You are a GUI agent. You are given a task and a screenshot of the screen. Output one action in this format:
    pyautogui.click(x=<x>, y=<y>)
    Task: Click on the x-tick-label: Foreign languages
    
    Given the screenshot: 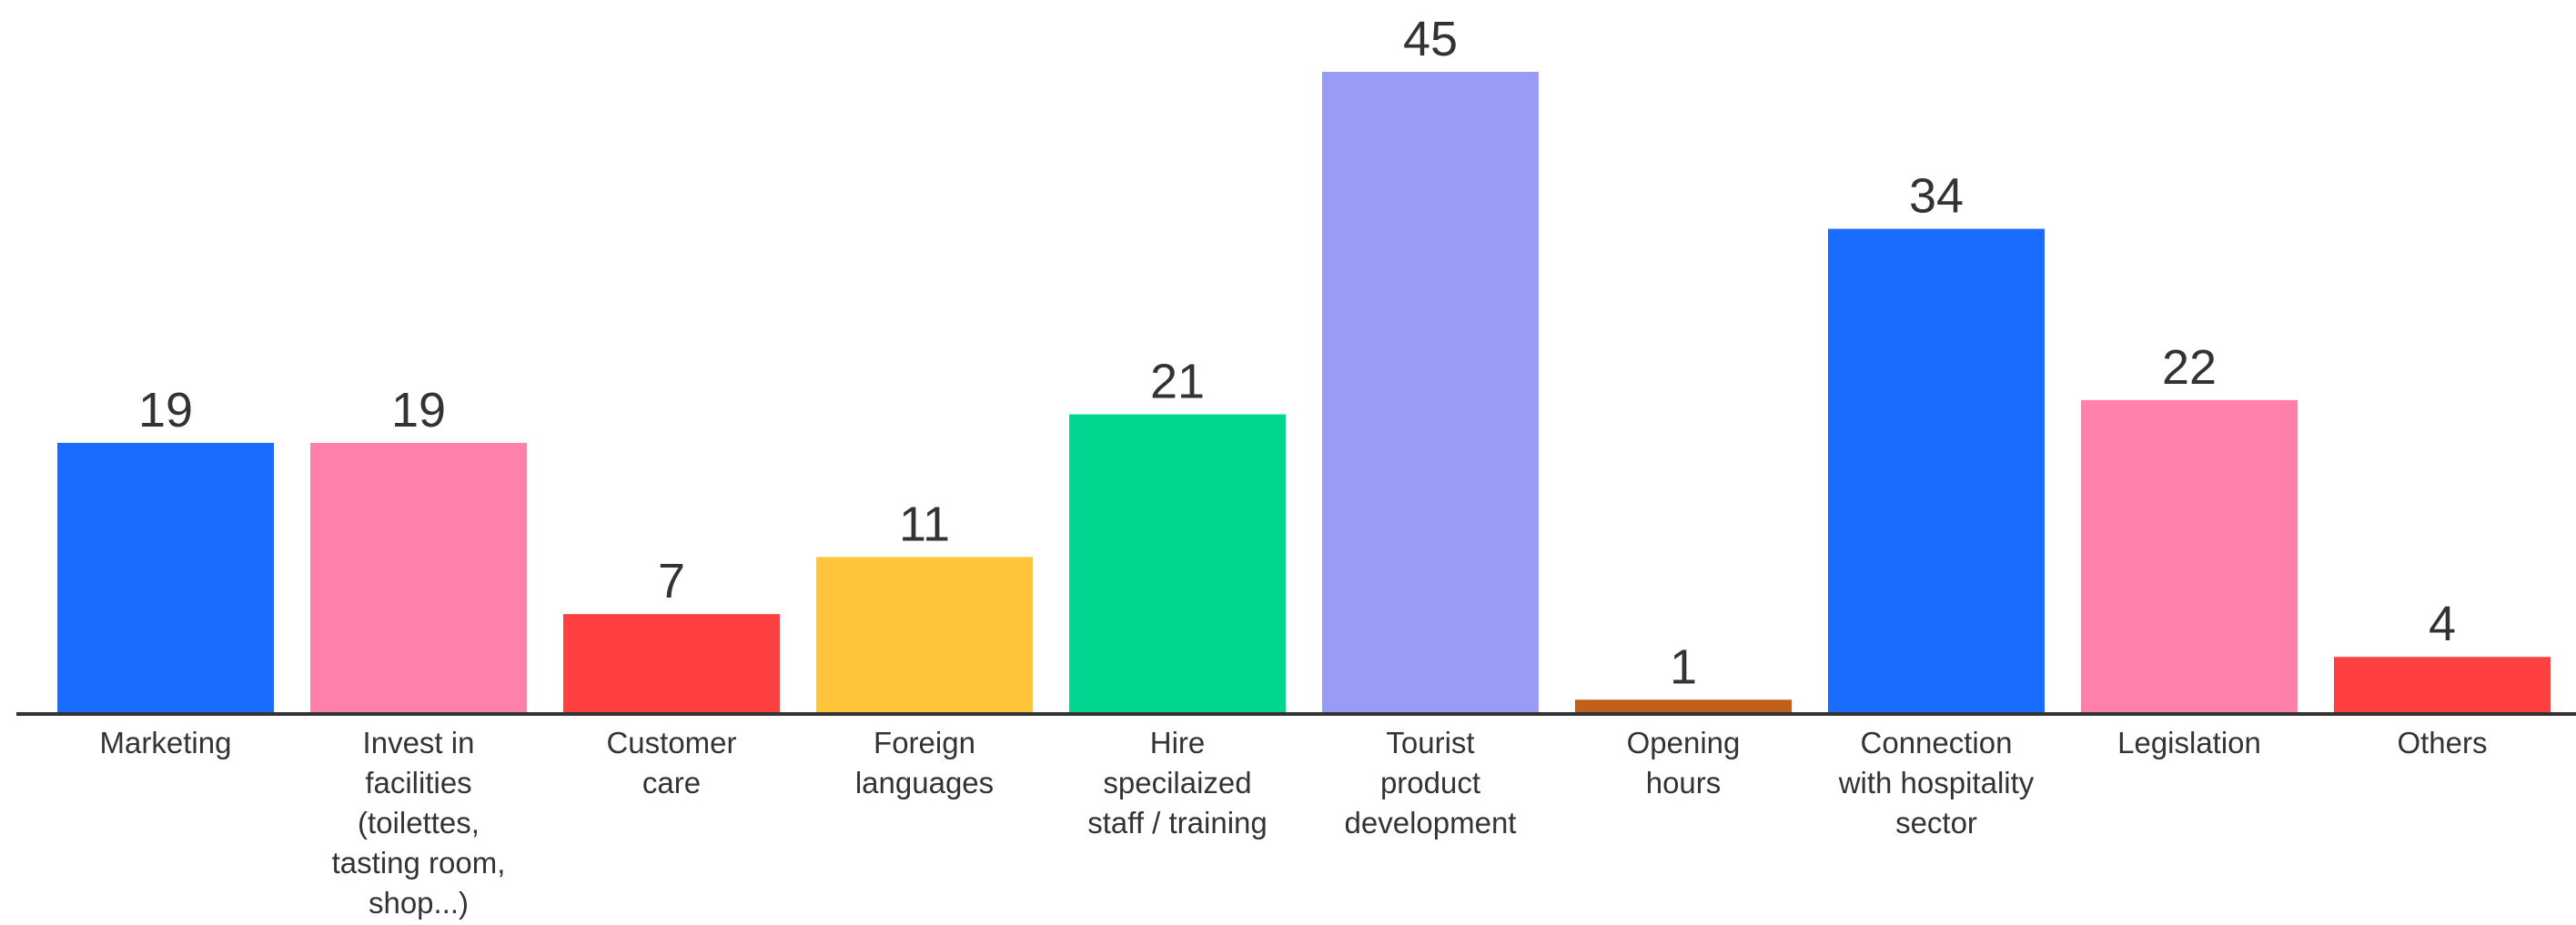 What is the action you would take?
    pyautogui.click(x=924, y=763)
    